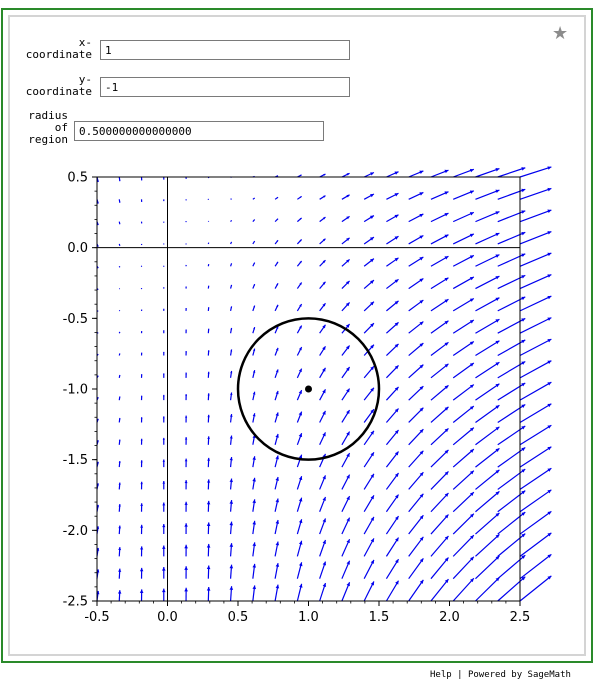 This screenshot has width=600, height=691. Describe the element at coordinates (519, 675) in the screenshot. I see `powered-by-link: Powered by SageMath` at that location.